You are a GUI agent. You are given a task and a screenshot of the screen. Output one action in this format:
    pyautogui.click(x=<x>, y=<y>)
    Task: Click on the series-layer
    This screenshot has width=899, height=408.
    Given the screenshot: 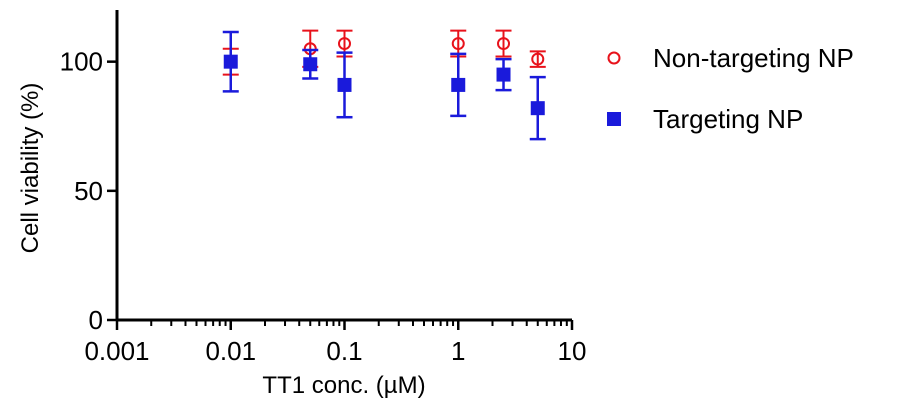 What is the action you would take?
    pyautogui.click(x=384, y=85)
    